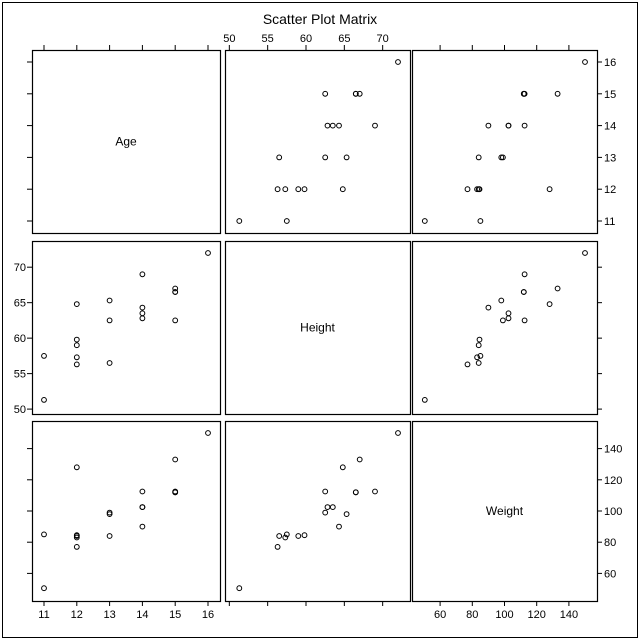  I want to click on x-tick-label-bottom-age-15: 15, so click(175, 615).